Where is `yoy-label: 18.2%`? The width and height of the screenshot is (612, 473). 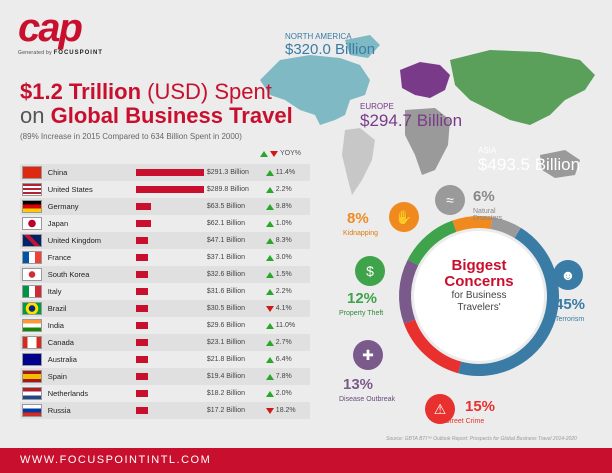
yoy-label: 18.2% is located at coordinates (285, 410).